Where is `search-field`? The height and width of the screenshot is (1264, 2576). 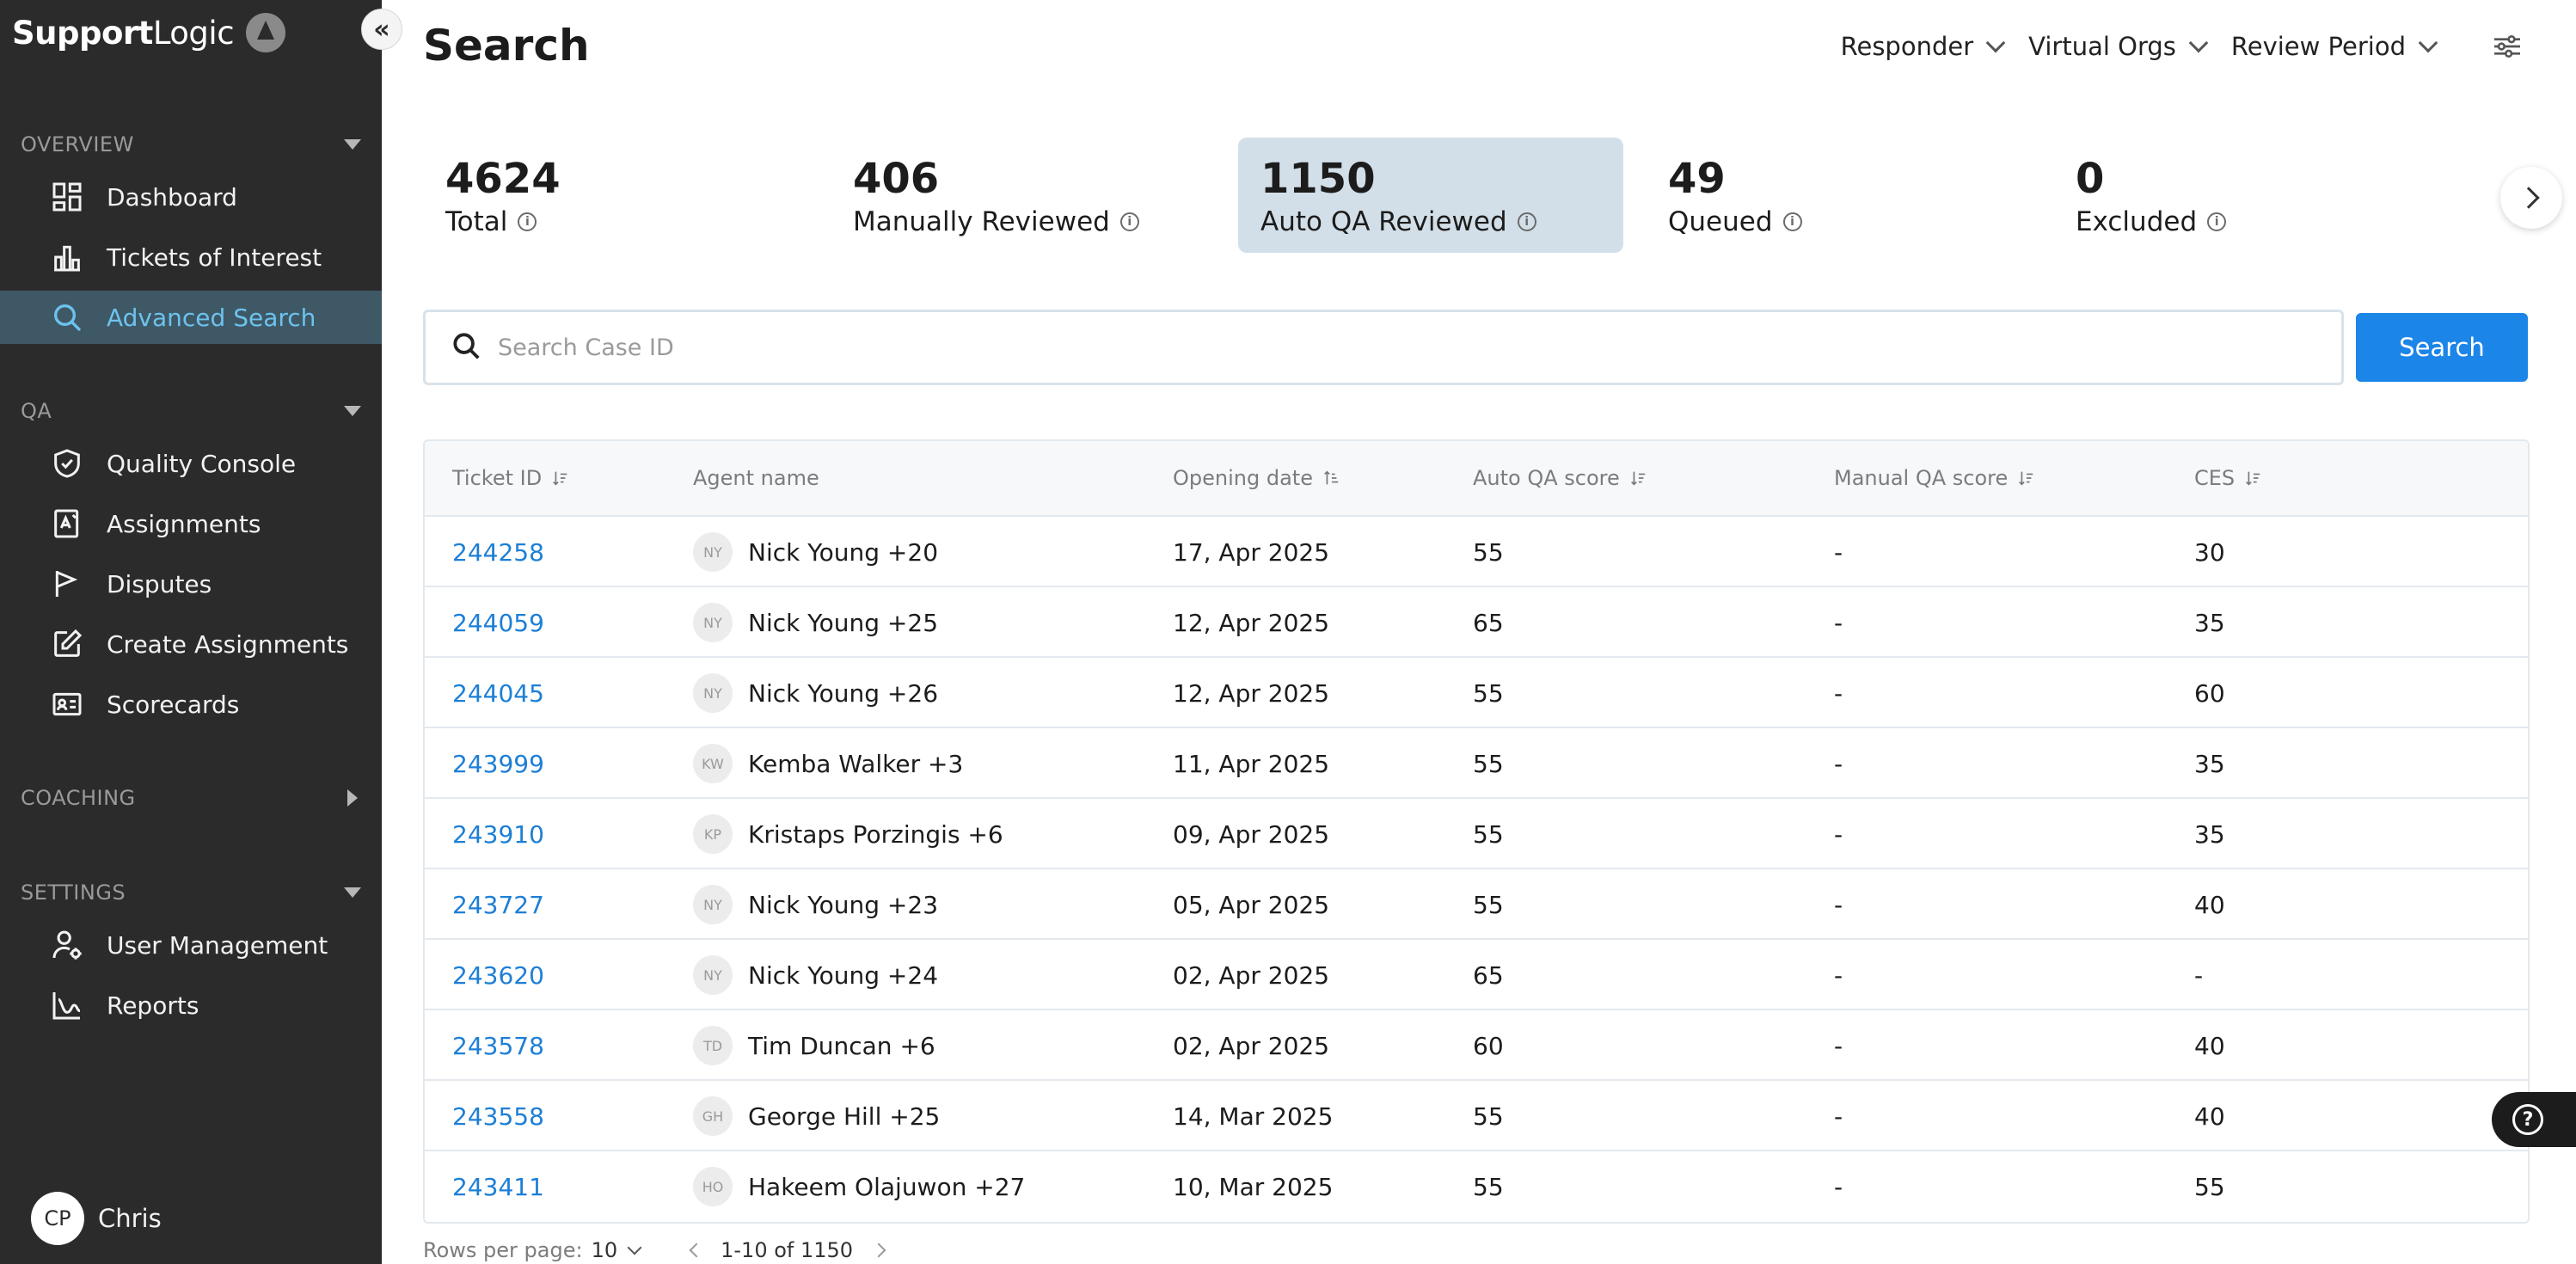
search-field is located at coordinates (1384, 347).